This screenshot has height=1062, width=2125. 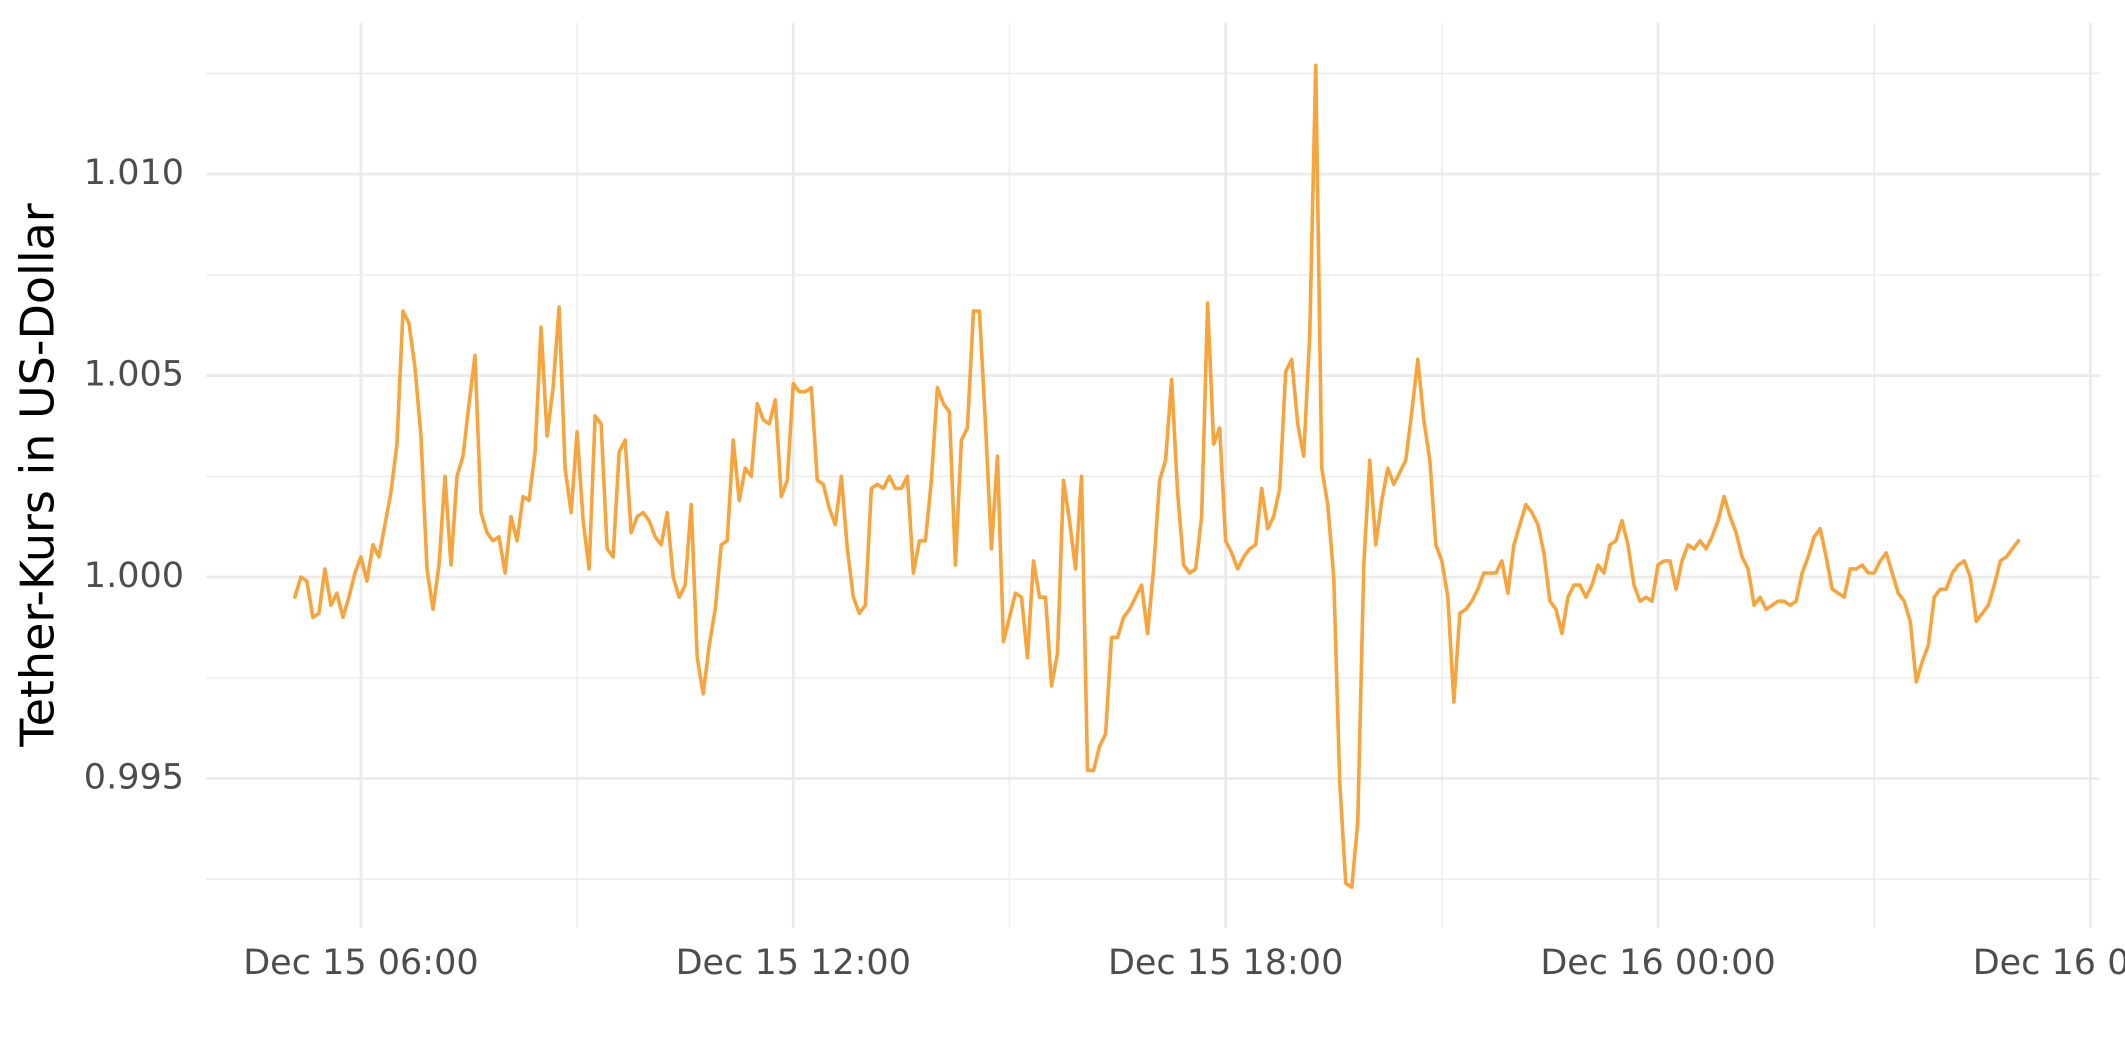 What do you see at coordinates (1657, 963) in the screenshot?
I see `x-tick-label: Dec 16 00:00` at bounding box center [1657, 963].